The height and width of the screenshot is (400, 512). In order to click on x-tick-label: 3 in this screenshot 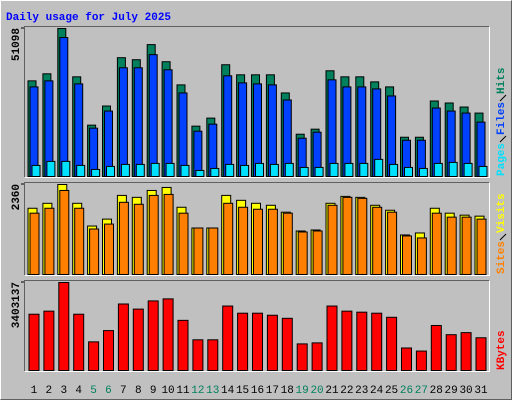, I will do `click(63, 391)`.